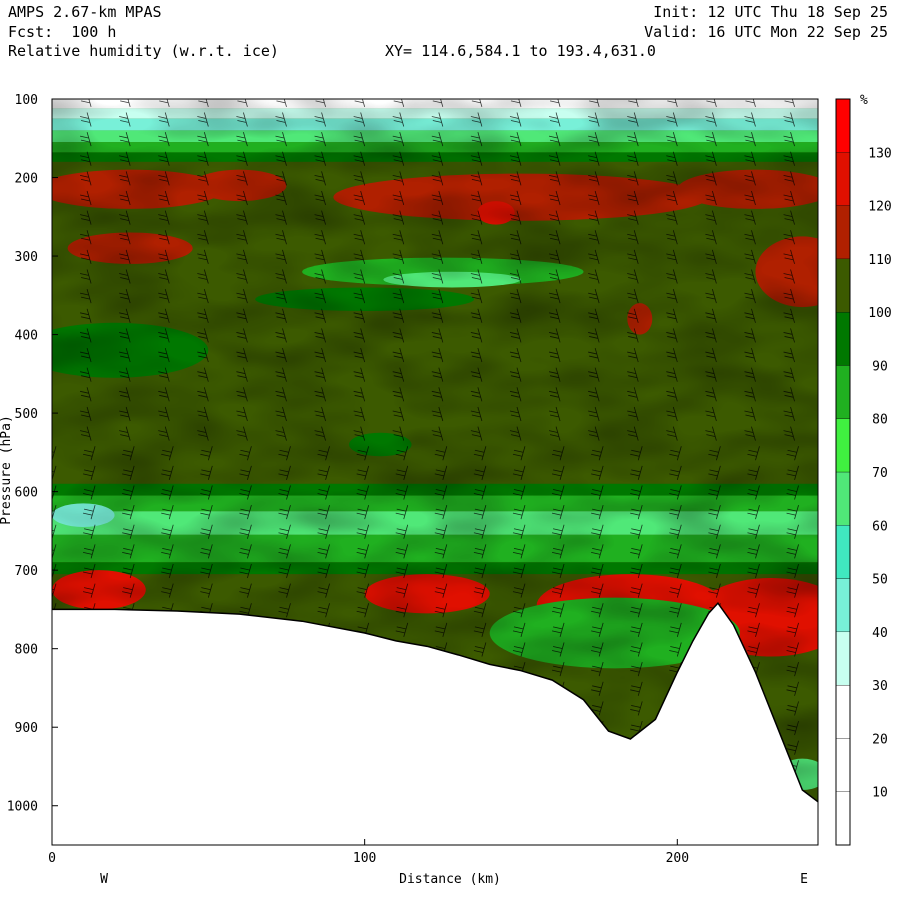 The image size is (900, 900). What do you see at coordinates (880, 633) in the screenshot?
I see `colorbar-label: 40` at bounding box center [880, 633].